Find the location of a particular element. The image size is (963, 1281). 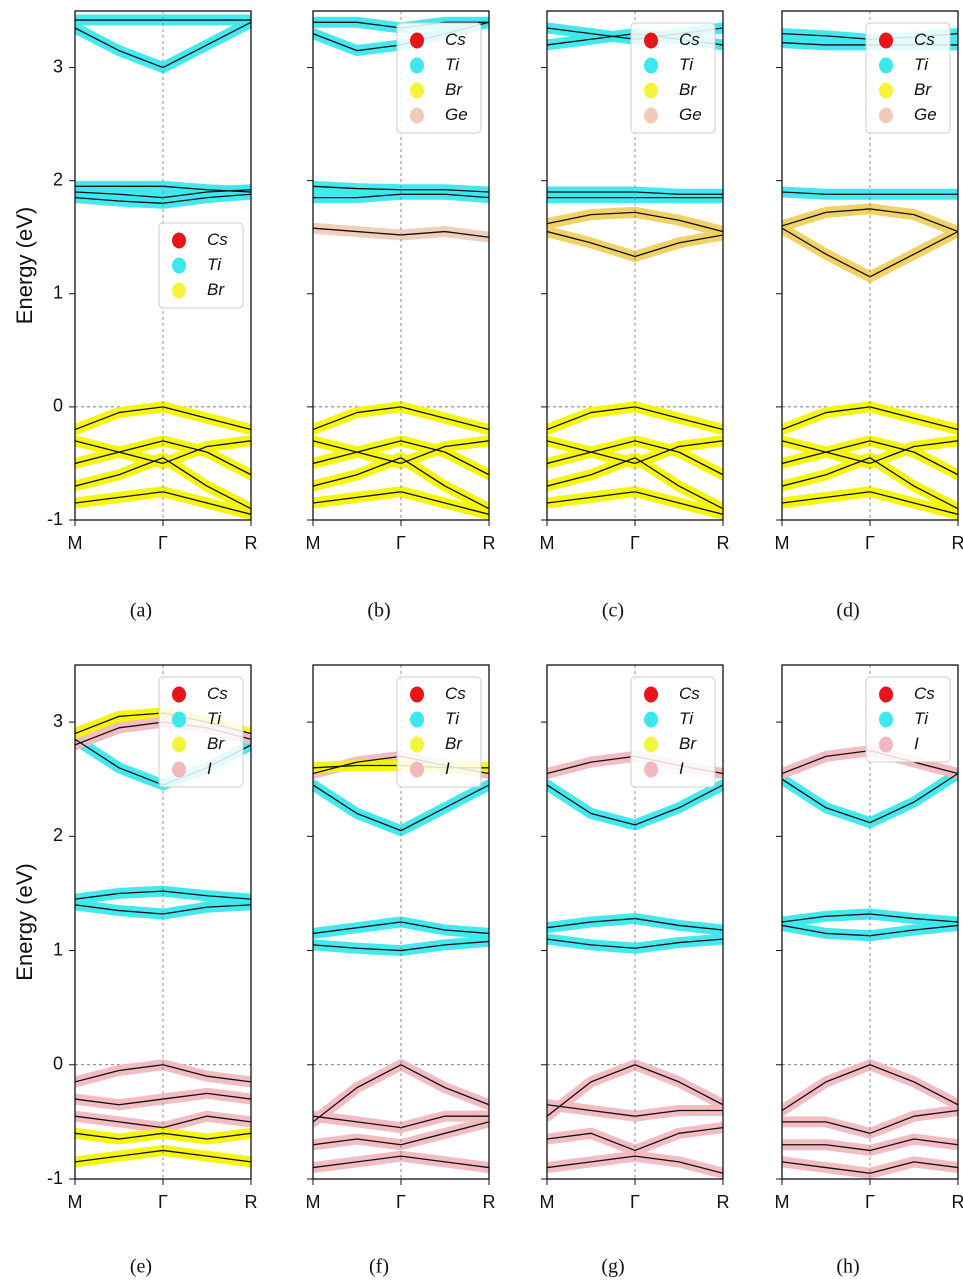

y-tick-label: 2 is located at coordinates (58, 179).